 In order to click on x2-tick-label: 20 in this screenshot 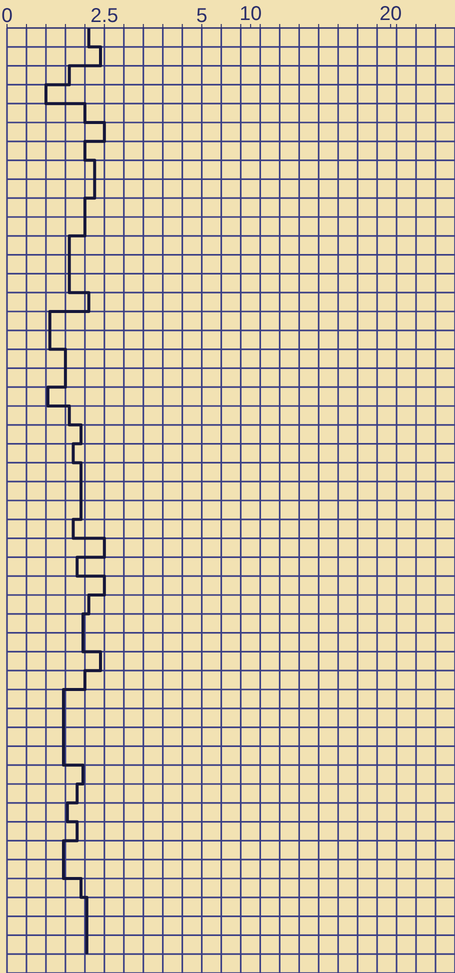, I will do `click(390, 14)`.